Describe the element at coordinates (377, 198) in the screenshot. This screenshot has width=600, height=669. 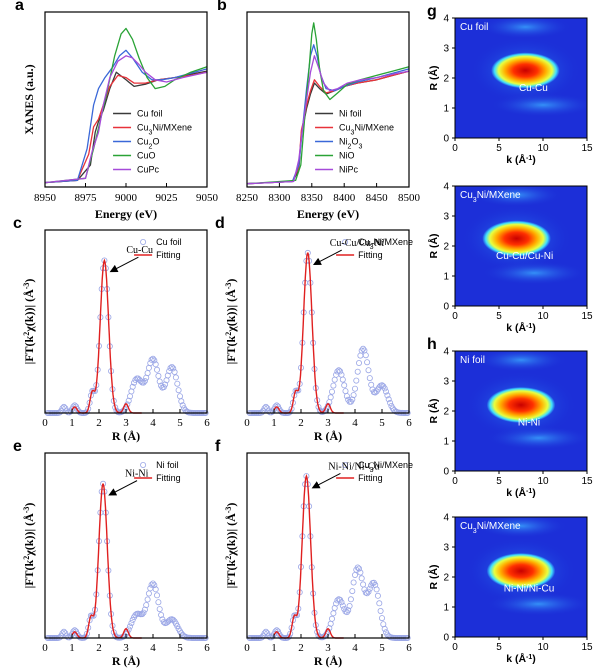
I see `x-tick-label: 8450` at that location.